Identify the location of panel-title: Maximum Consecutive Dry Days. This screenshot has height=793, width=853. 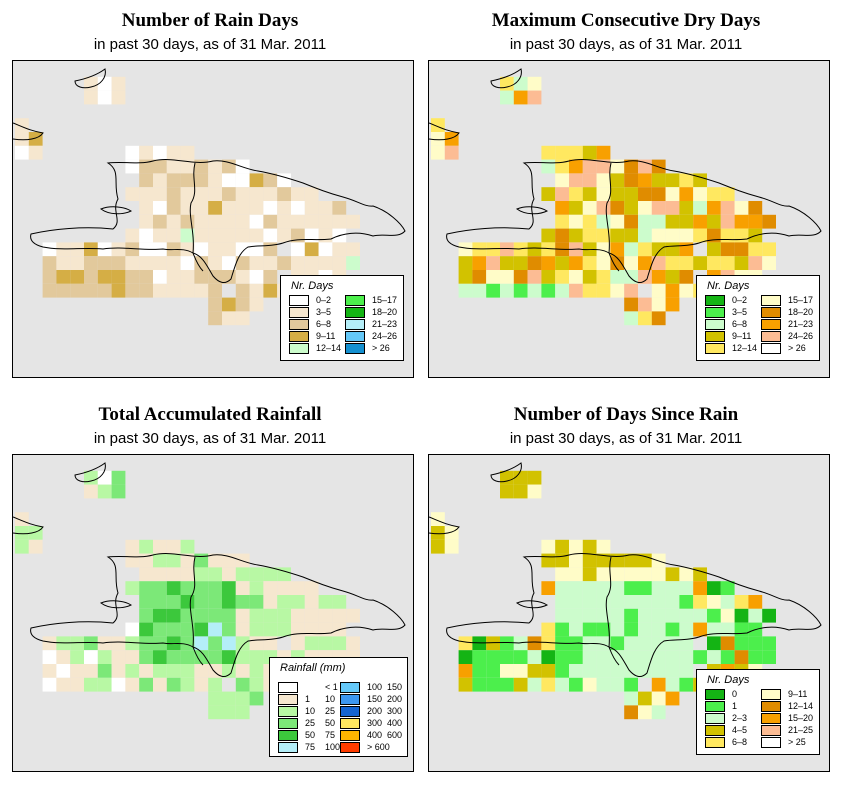
(626, 20).